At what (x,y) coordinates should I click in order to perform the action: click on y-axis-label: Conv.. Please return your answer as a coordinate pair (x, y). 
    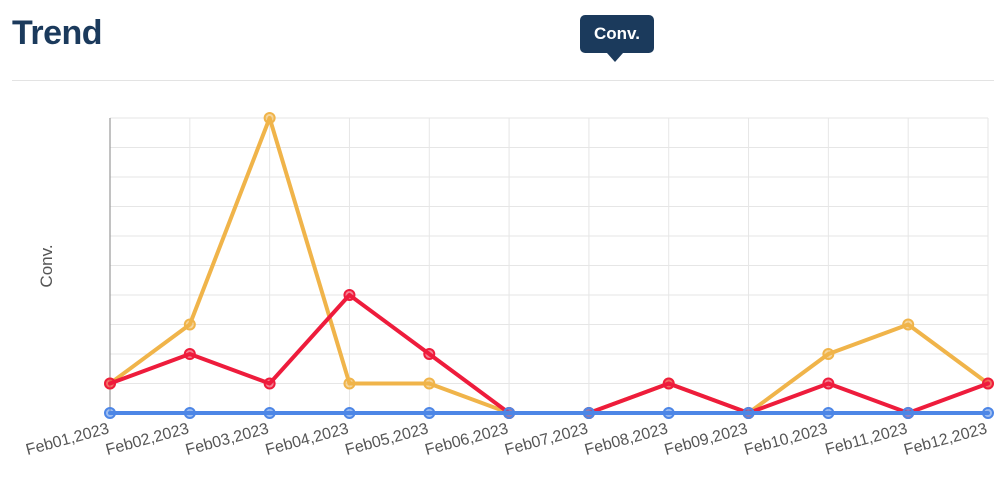
    Looking at the image, I should click on (46, 265).